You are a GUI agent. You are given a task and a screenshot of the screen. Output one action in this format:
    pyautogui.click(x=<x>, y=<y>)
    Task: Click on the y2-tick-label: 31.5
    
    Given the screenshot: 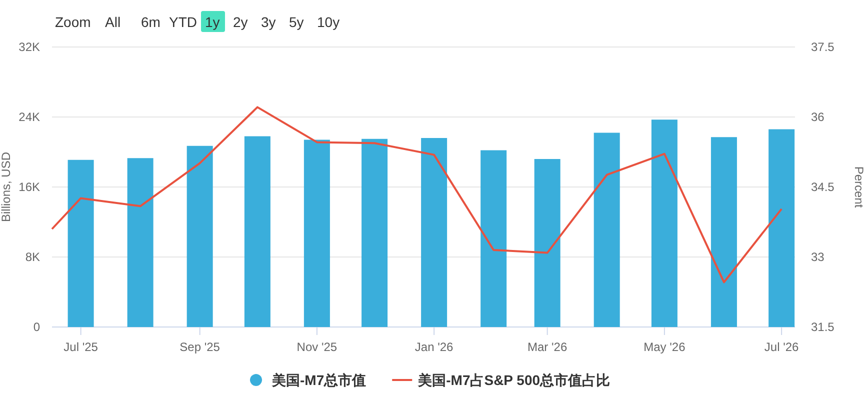 What is the action you would take?
    pyautogui.click(x=823, y=327)
    